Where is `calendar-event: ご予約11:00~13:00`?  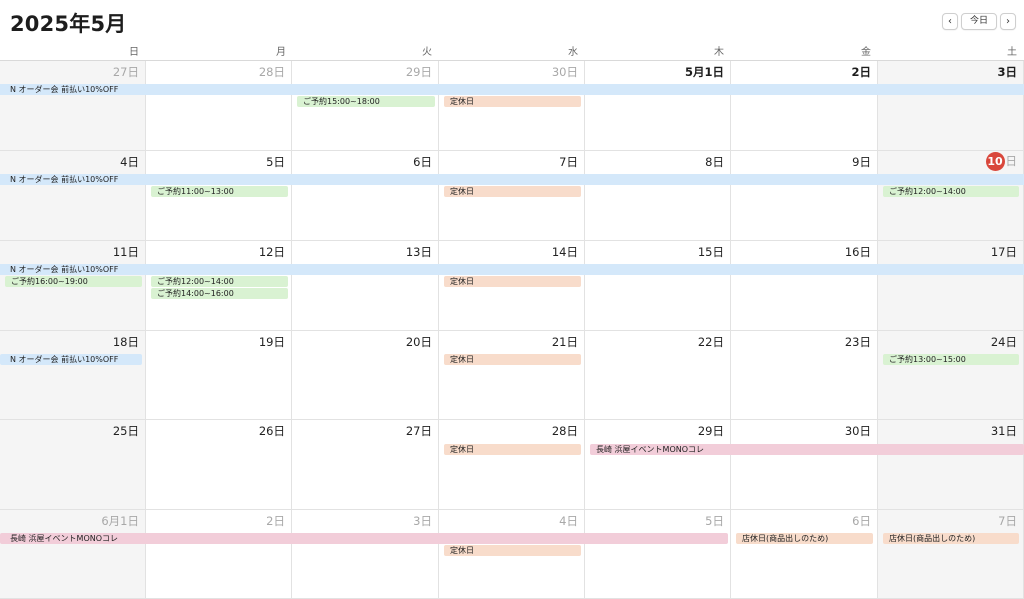
calendar-event: ご予約11:00~13:00 is located at coordinates (219, 191).